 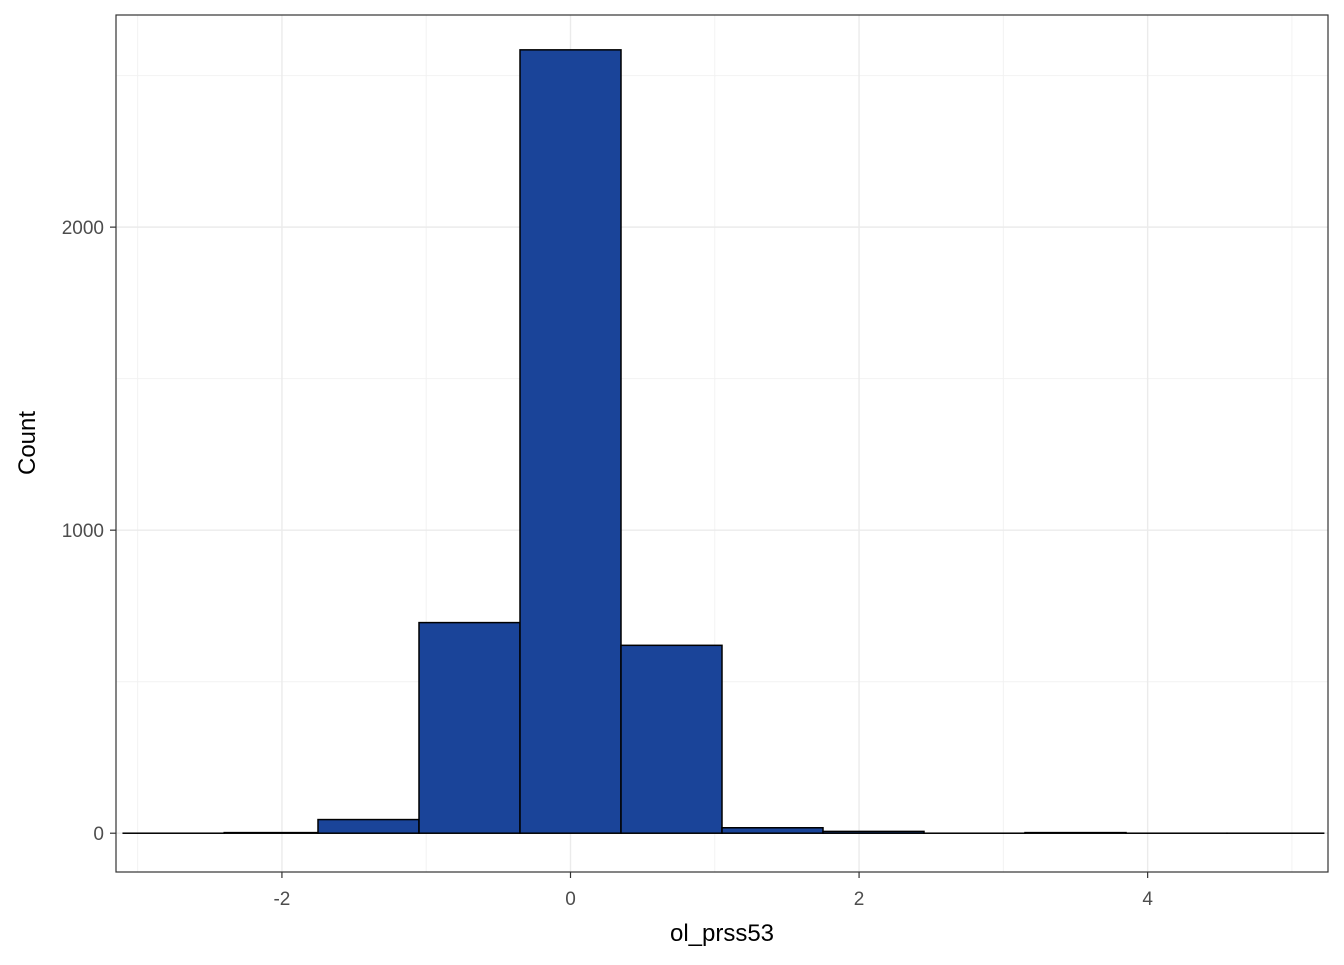 I want to click on x-tick-label: -2, so click(x=281, y=899).